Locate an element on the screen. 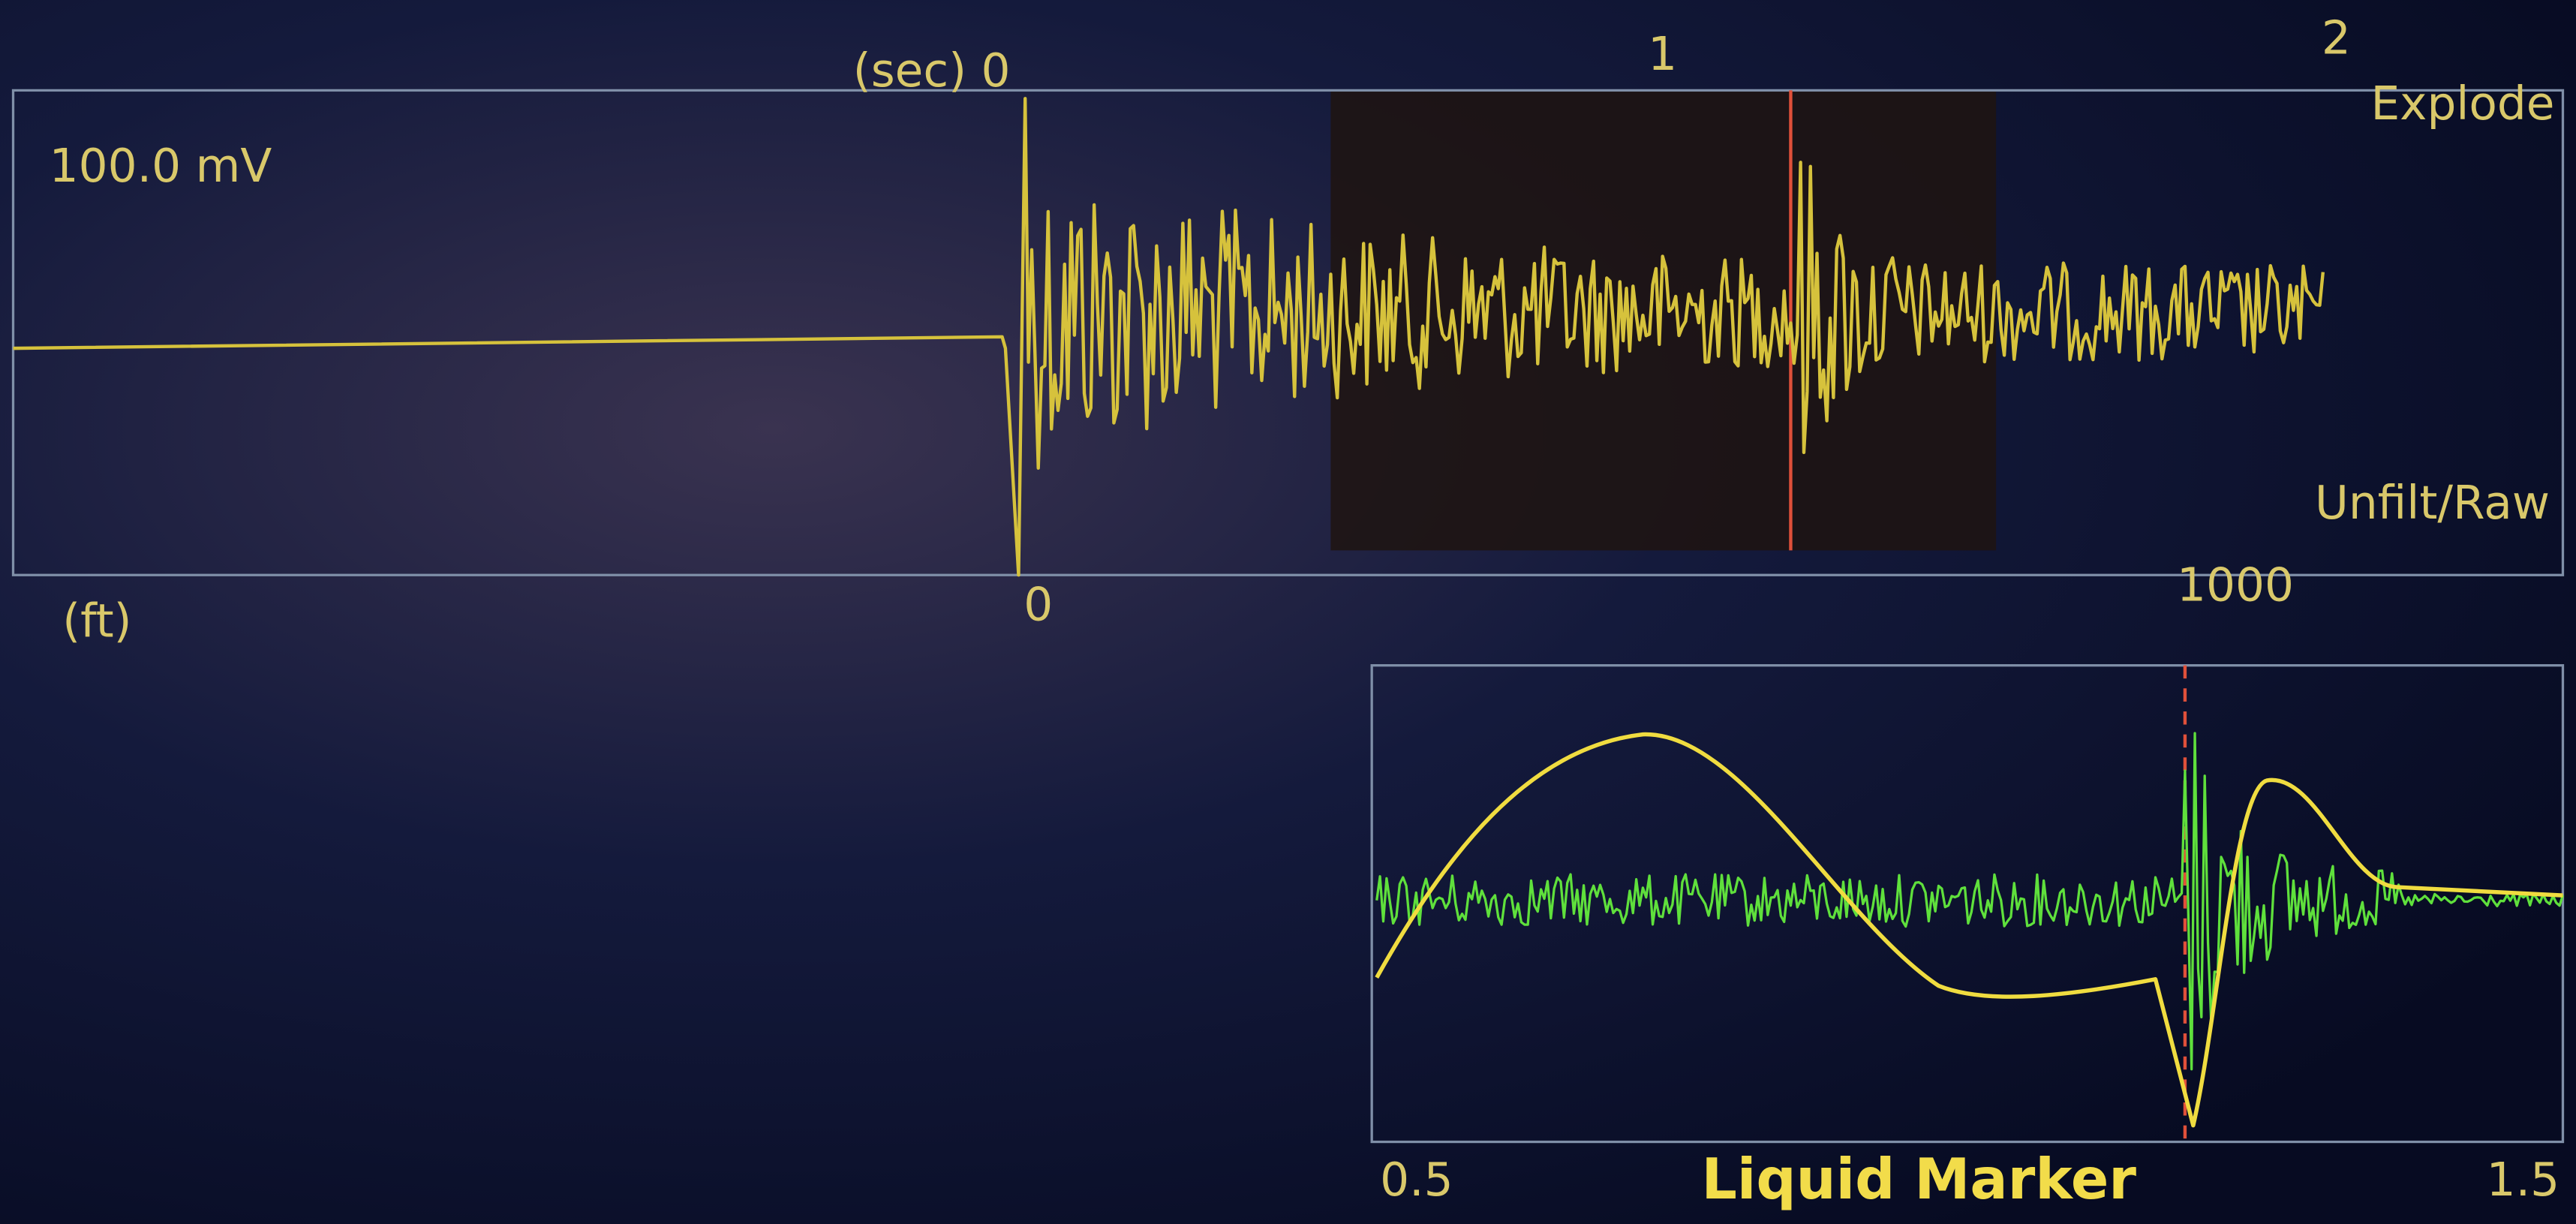 This screenshot has width=2576, height=1224. lower-x-end: 1.5 is located at coordinates (2523, 1180).